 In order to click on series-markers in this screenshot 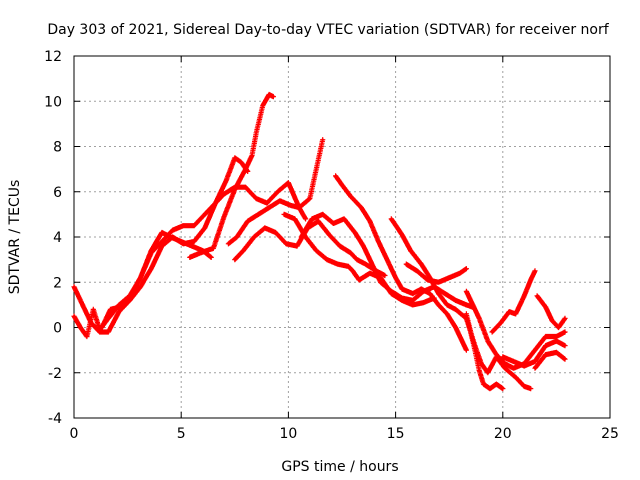, I will do `click(551, 312)`.